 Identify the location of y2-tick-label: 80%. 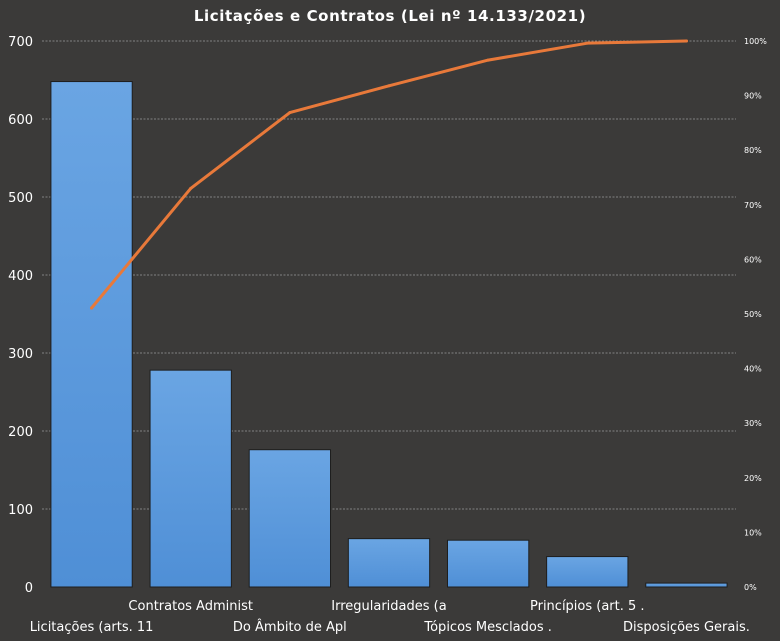
(753, 150).